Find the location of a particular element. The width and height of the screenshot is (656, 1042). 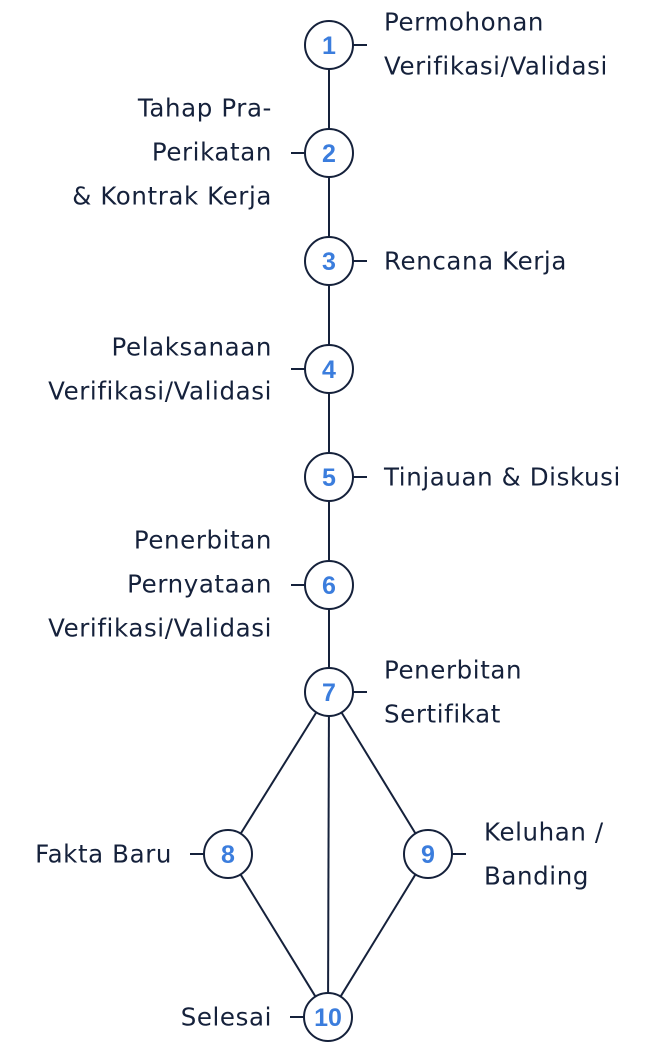

step-number: 9 is located at coordinates (428, 855).